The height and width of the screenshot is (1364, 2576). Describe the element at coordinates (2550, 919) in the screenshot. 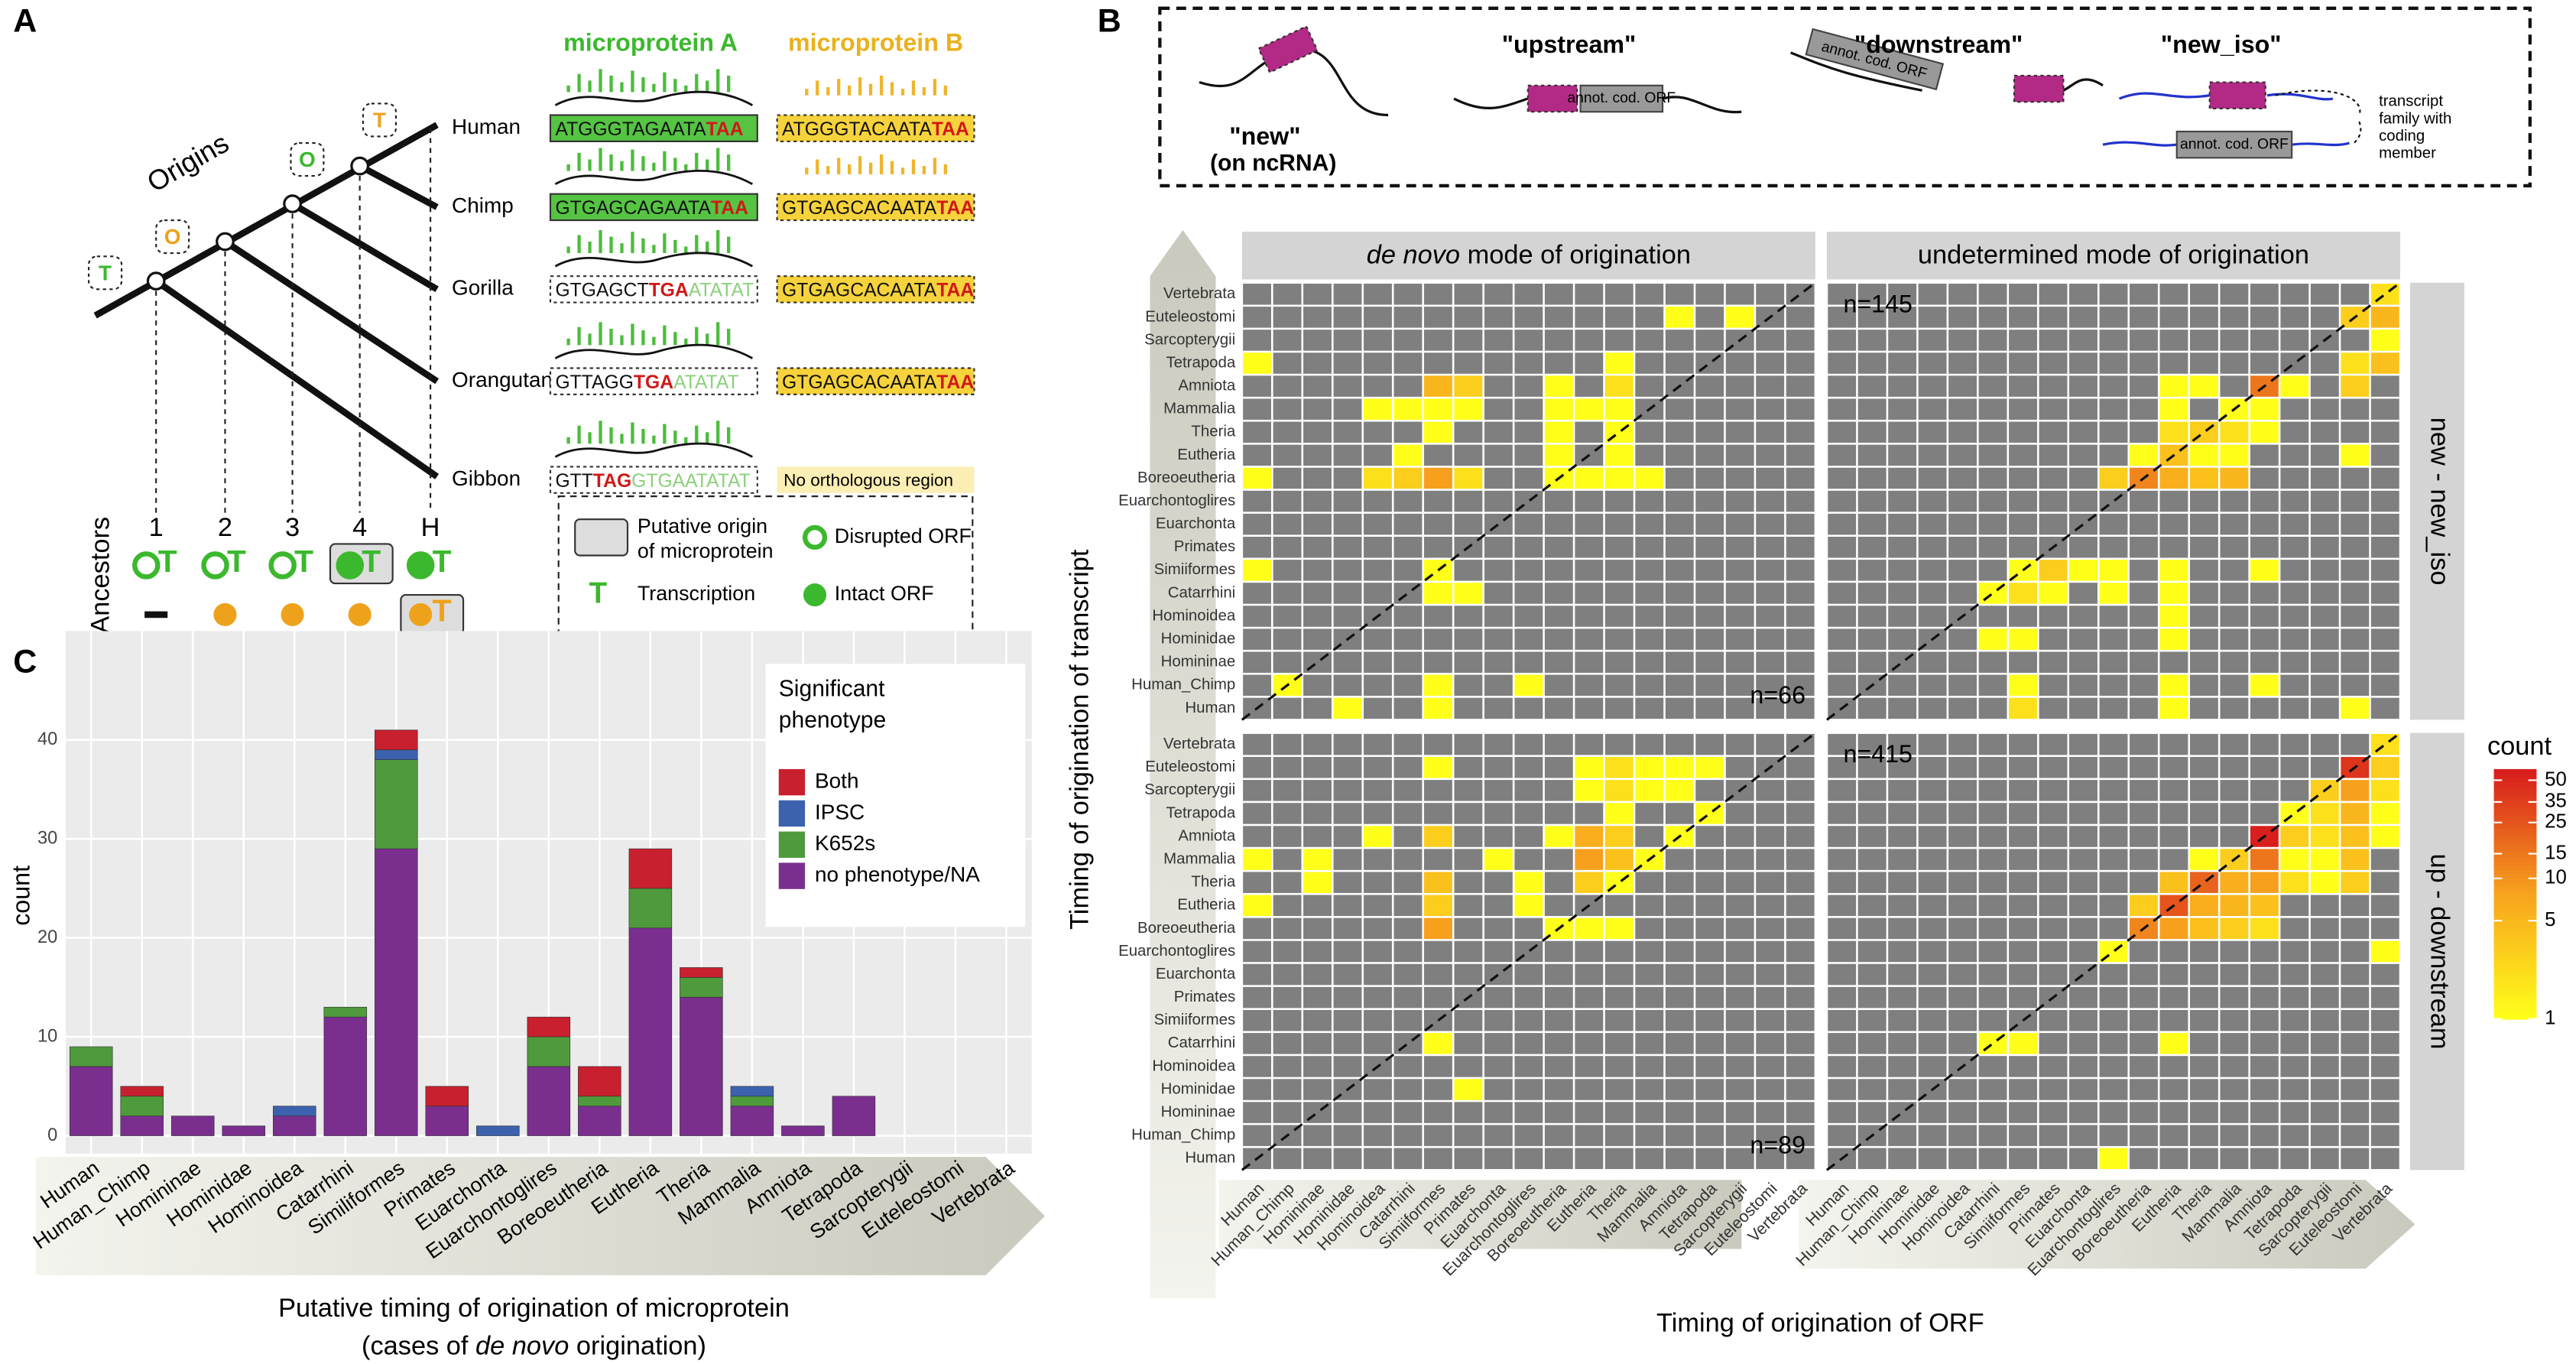

I see `colorbar-label: 5` at that location.